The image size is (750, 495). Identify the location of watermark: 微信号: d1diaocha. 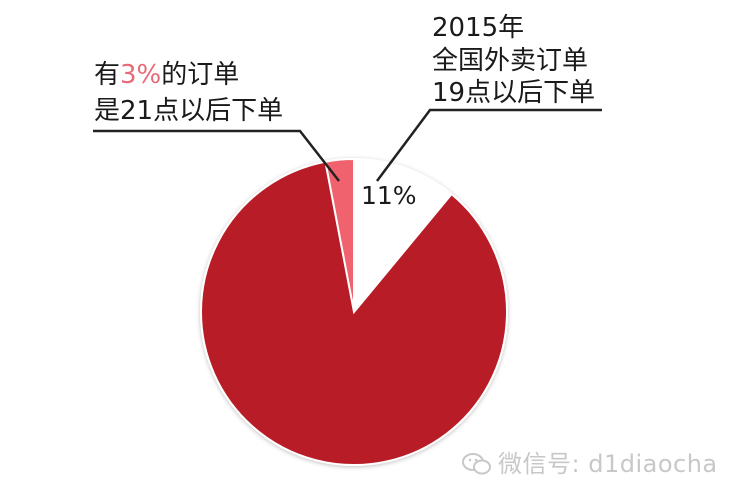
(590, 461).